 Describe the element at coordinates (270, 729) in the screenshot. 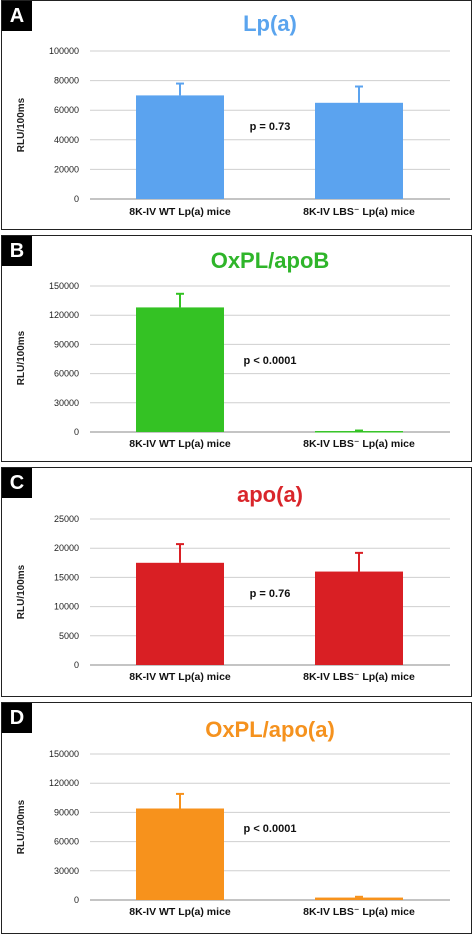

I see `chart-title: OxPL/apo(a)` at that location.